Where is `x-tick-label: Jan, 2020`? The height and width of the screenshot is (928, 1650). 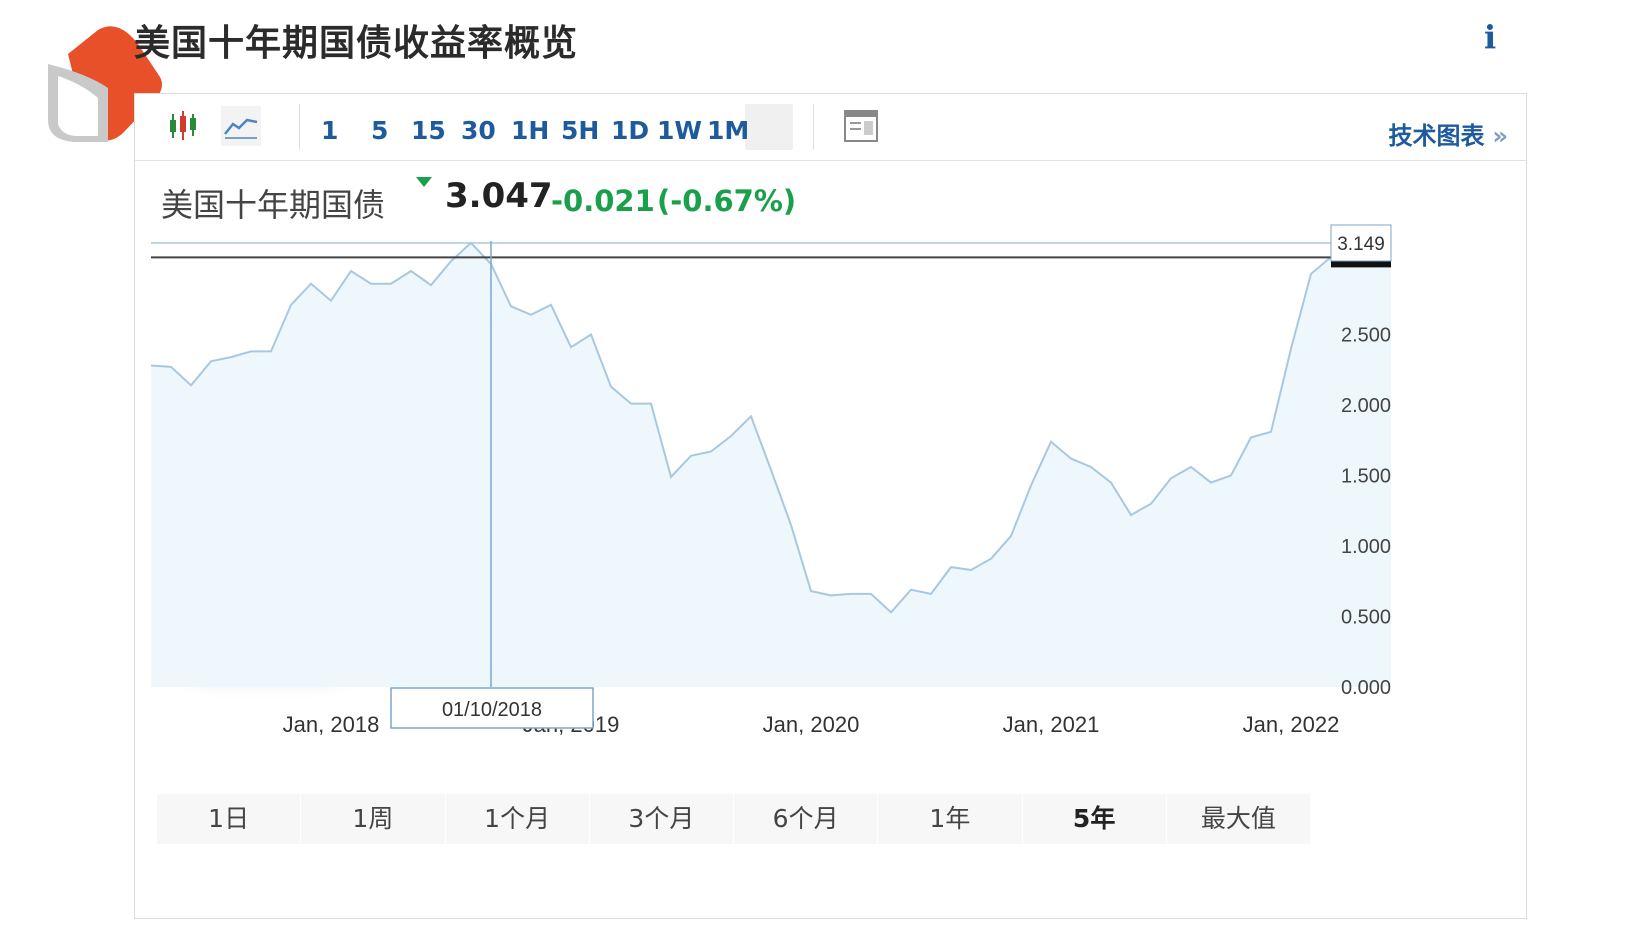 x-tick-label: Jan, 2020 is located at coordinates (811, 724).